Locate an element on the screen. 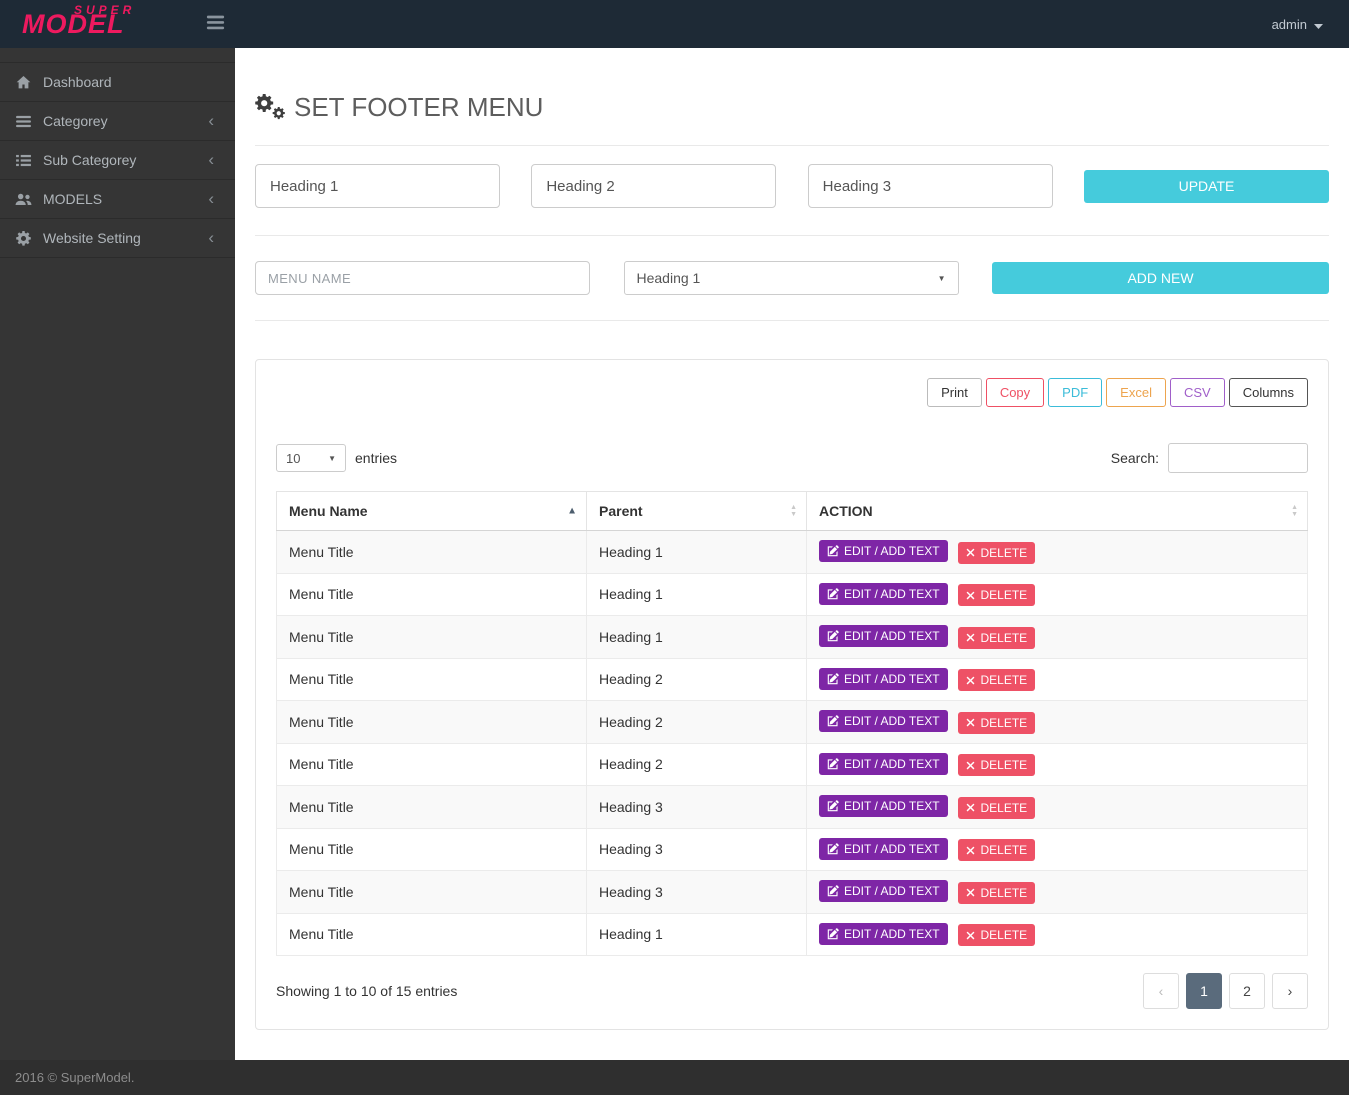 Image resolution: width=1349 pixels, height=1095 pixels. sidebar-item-label: Dashboard is located at coordinates (77, 82).